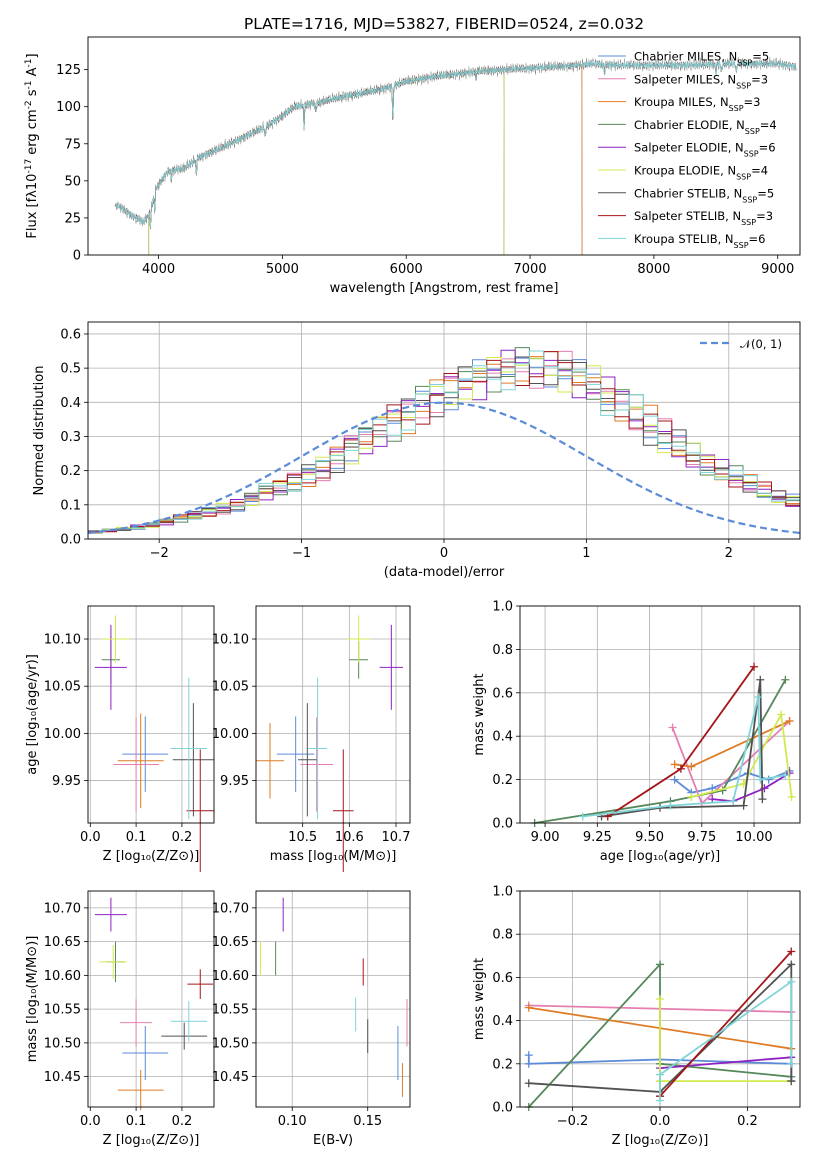 The height and width of the screenshot is (1170, 819). What do you see at coordinates (270, 760) in the screenshot?
I see `errorbar-kroupa-miles` at bounding box center [270, 760].